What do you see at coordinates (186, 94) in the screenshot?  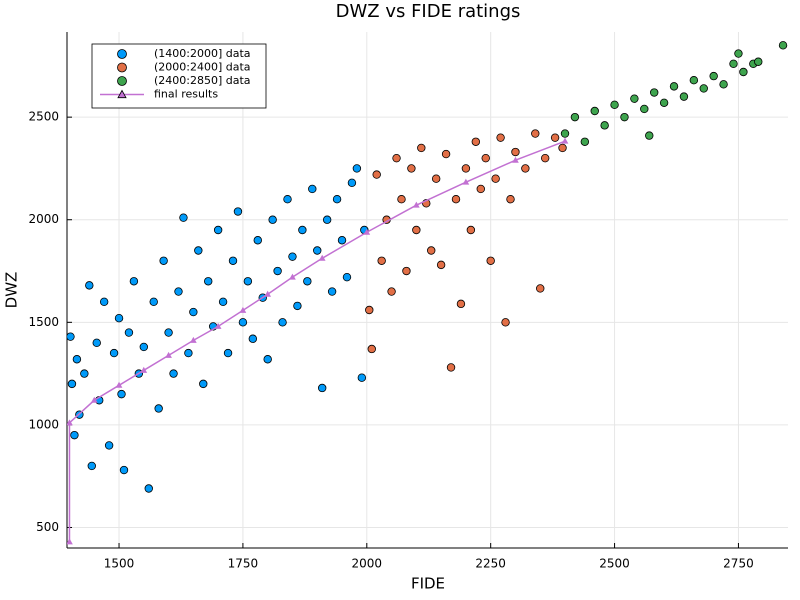 I see `legend-label: final results` at bounding box center [186, 94].